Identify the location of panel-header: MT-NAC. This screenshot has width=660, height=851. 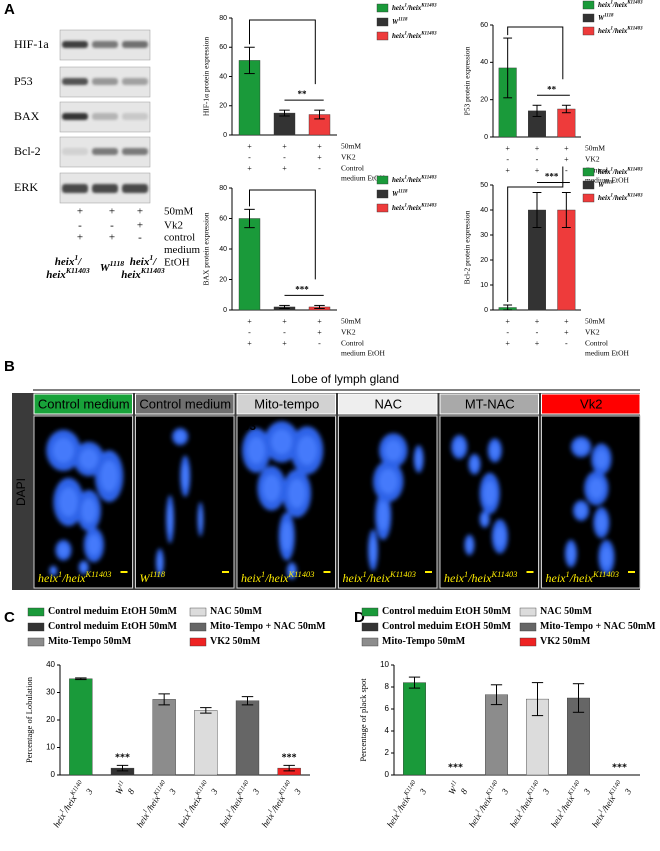
(490, 403).